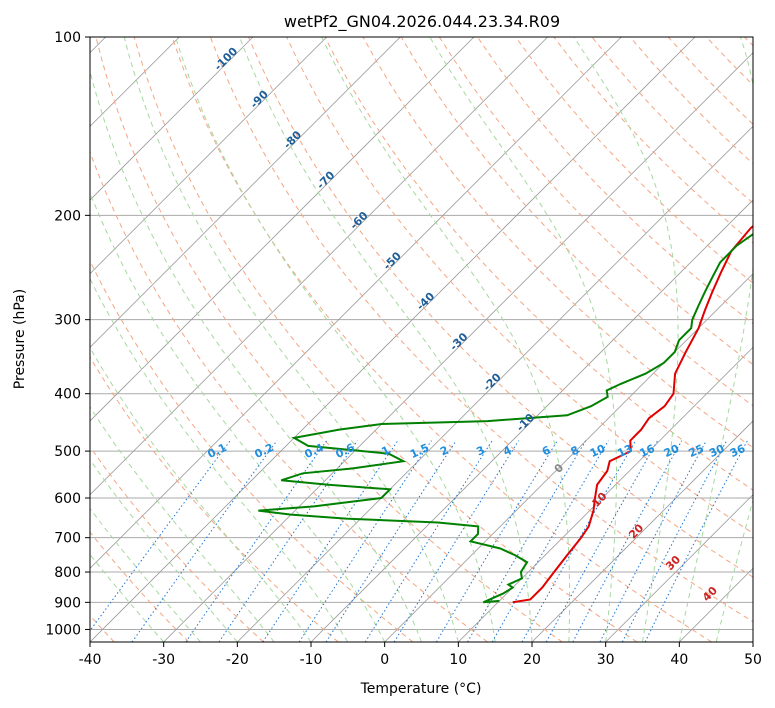 This screenshot has height=708, width=775. What do you see at coordinates (226, 58) in the screenshot?
I see `dry-adiabat-label: -100` at bounding box center [226, 58].